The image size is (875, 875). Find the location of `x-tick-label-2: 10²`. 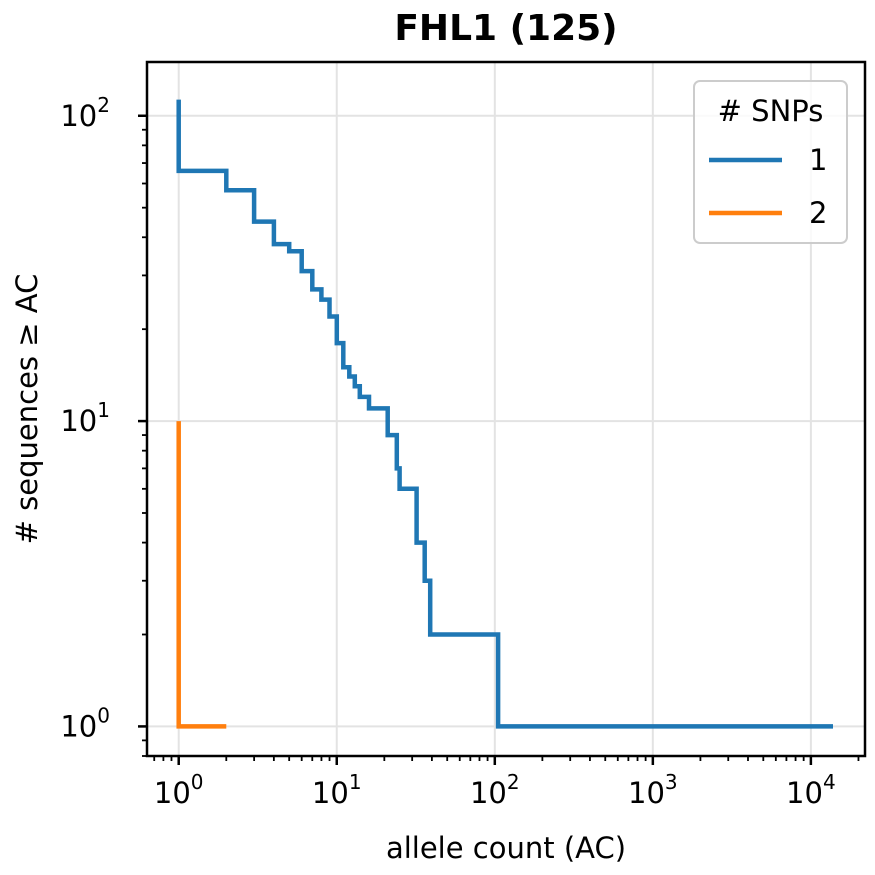

x-tick-label-2: 10² is located at coordinates (495, 790).